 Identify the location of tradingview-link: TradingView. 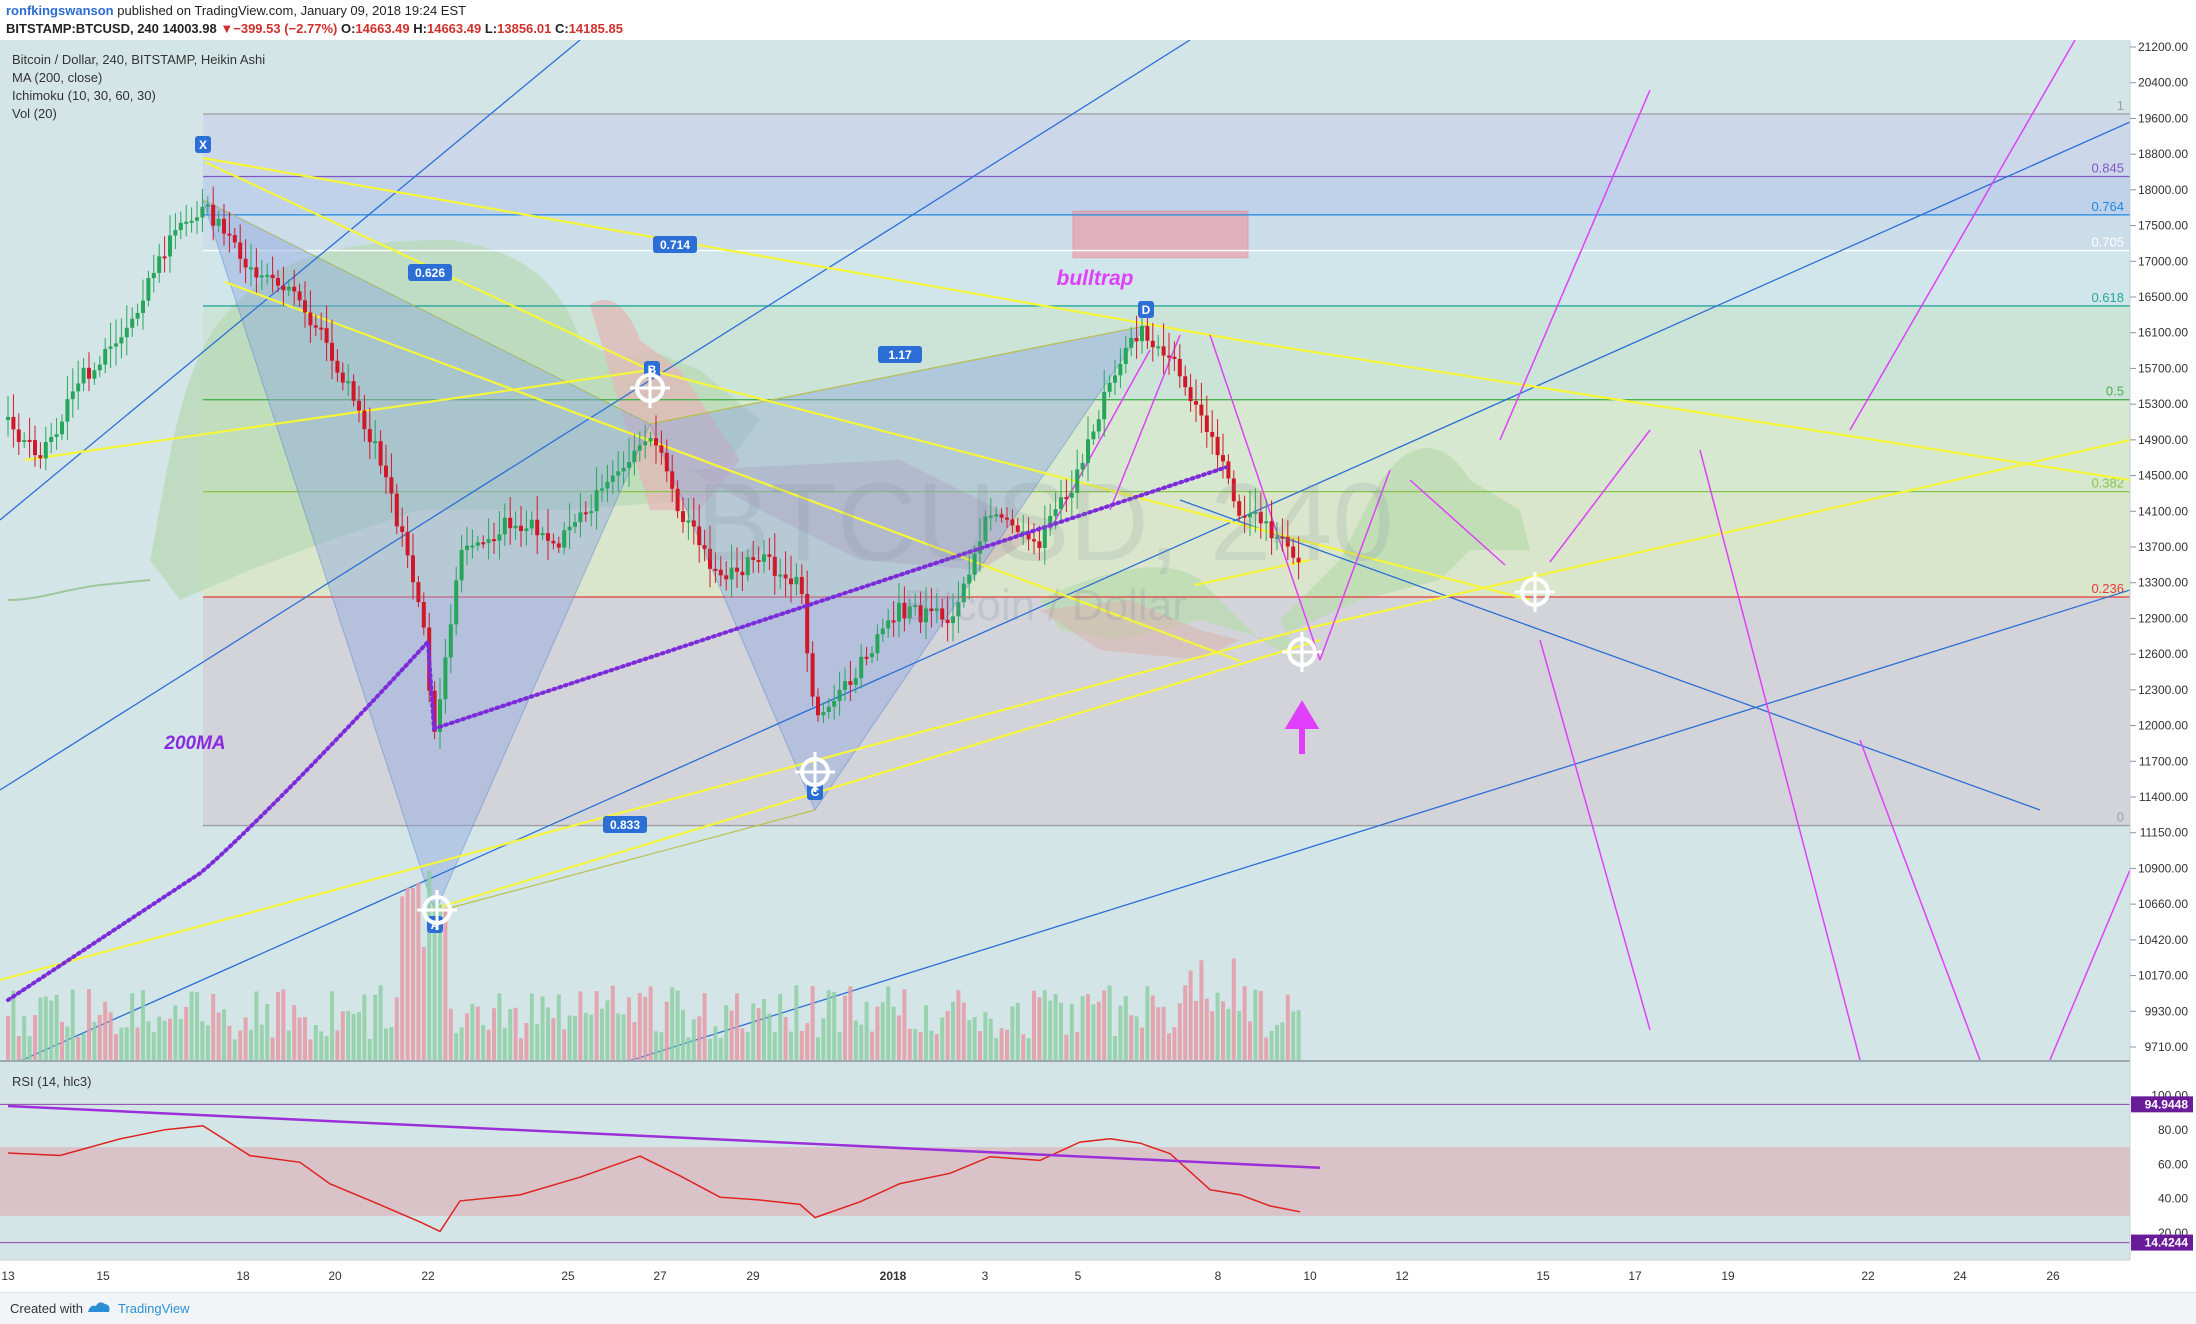
(154, 1308).